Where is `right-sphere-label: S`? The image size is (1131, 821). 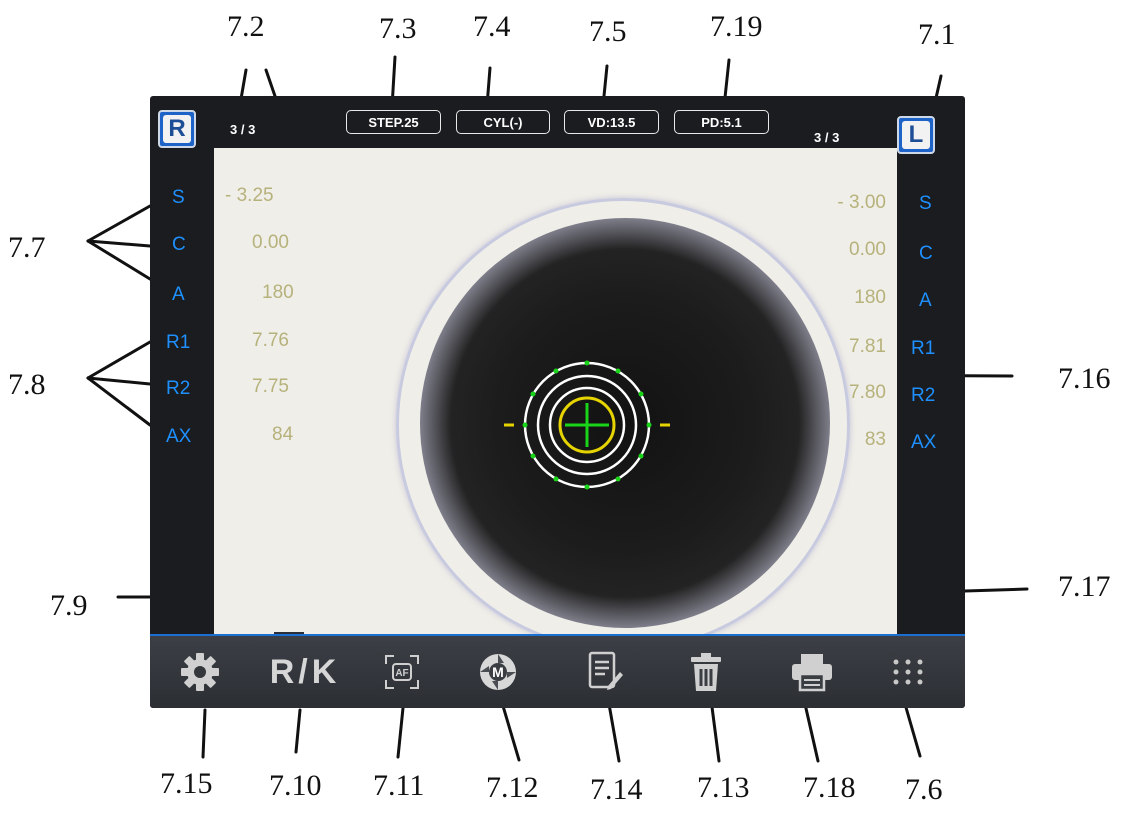
right-sphere-label: S is located at coordinates (178, 197).